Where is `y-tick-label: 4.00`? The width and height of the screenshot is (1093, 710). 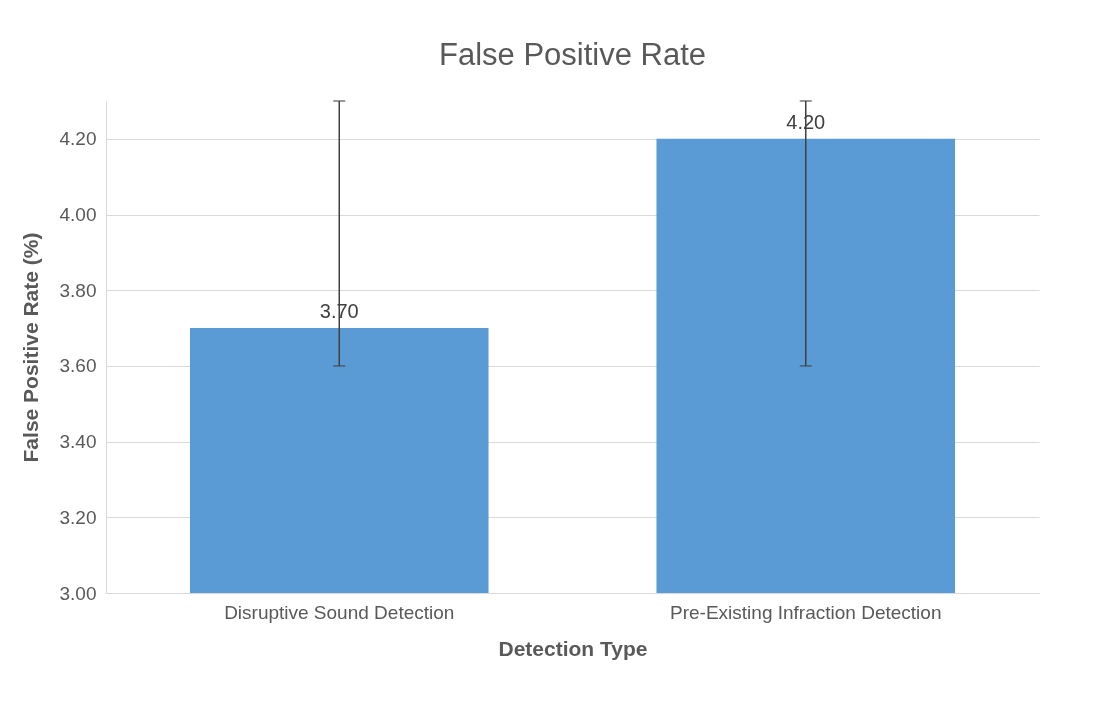 y-tick-label: 4.00 is located at coordinates (78, 215).